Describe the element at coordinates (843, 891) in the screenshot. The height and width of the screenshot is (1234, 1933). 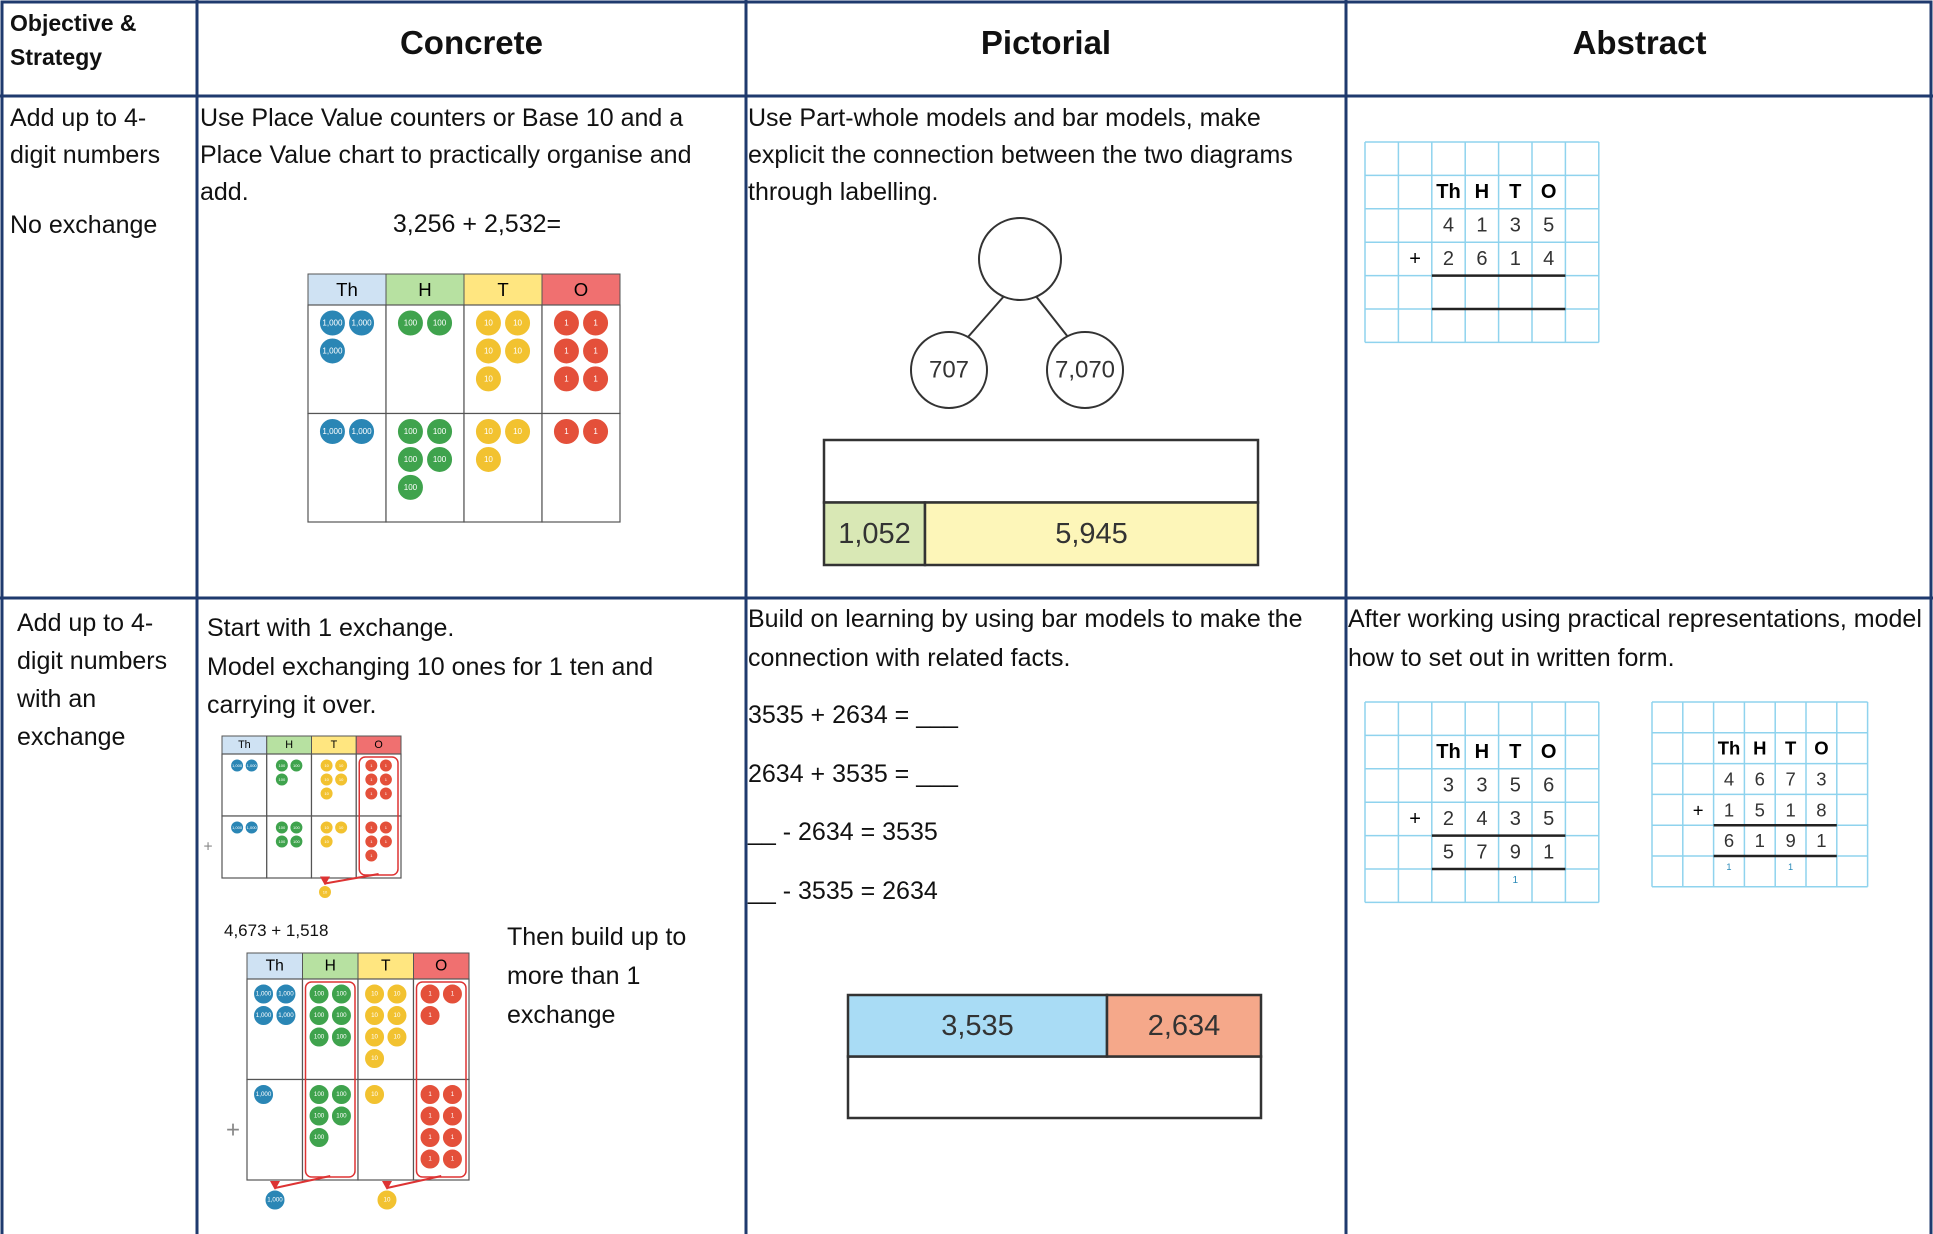
I see `equation: __ - 3535 = 2634` at that location.